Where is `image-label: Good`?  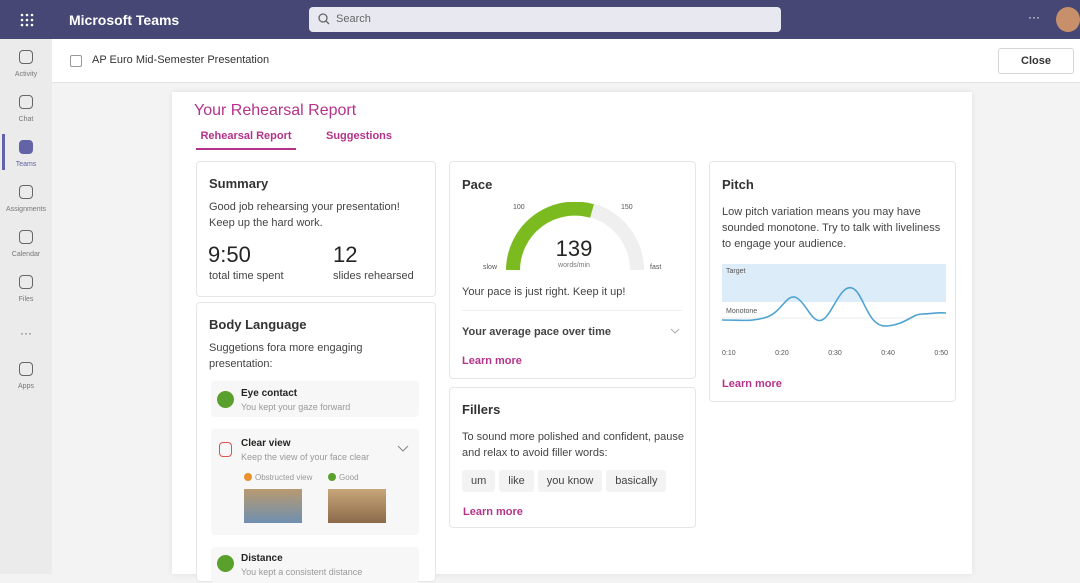
image-label: Good is located at coordinates (349, 477).